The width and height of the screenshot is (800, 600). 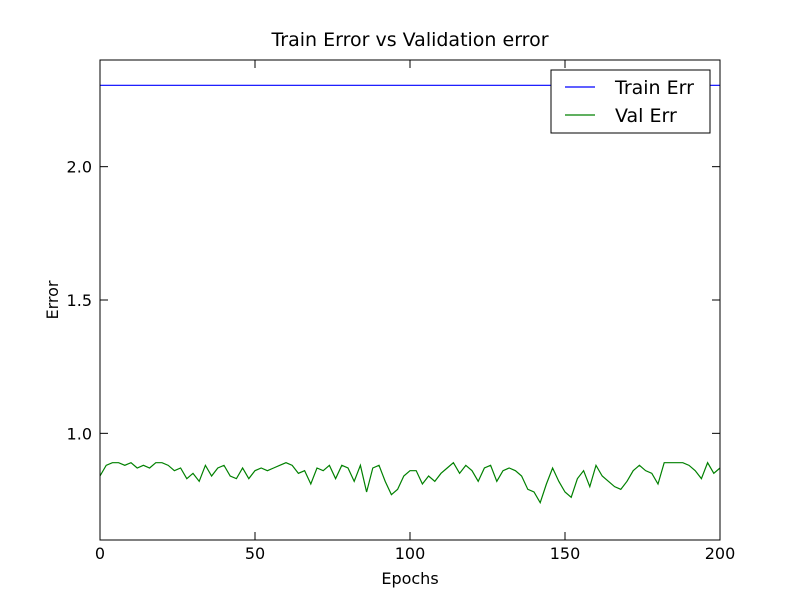 I want to click on legend-label: Train Err, so click(x=654, y=88).